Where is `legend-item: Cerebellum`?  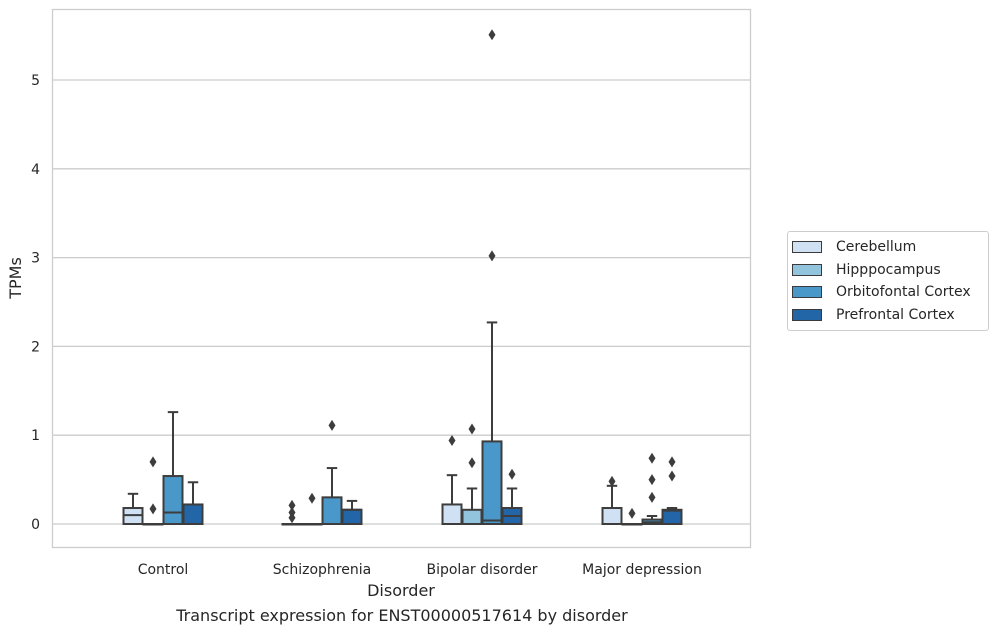
legend-item: Cerebellum is located at coordinates (888, 247).